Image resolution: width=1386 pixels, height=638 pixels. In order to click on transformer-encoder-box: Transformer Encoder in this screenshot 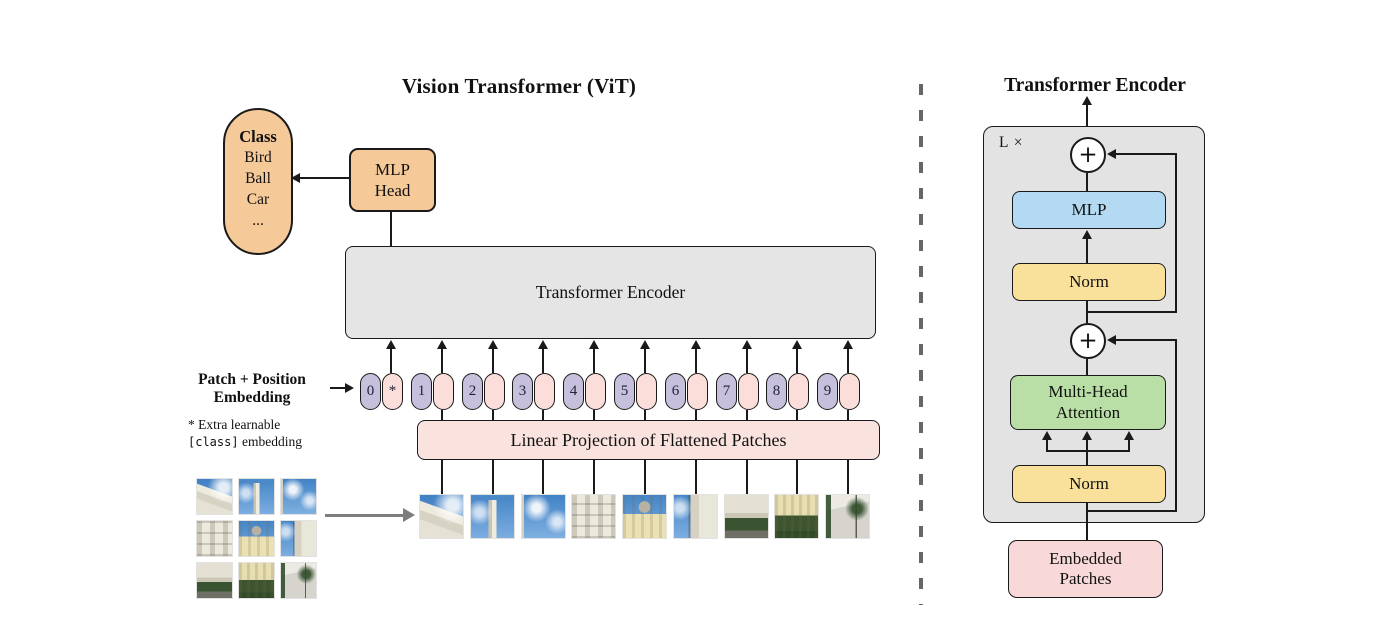, I will do `click(610, 292)`.